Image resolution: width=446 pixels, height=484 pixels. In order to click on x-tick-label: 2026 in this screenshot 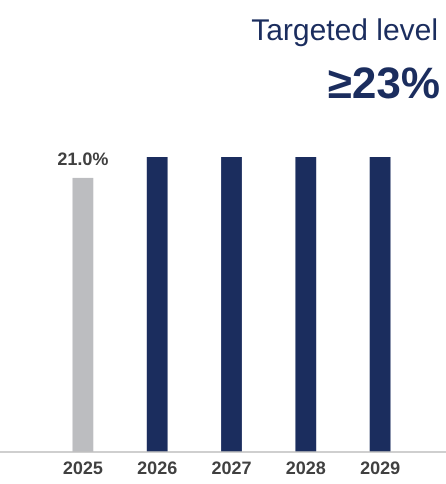, I will do `click(157, 468)`.